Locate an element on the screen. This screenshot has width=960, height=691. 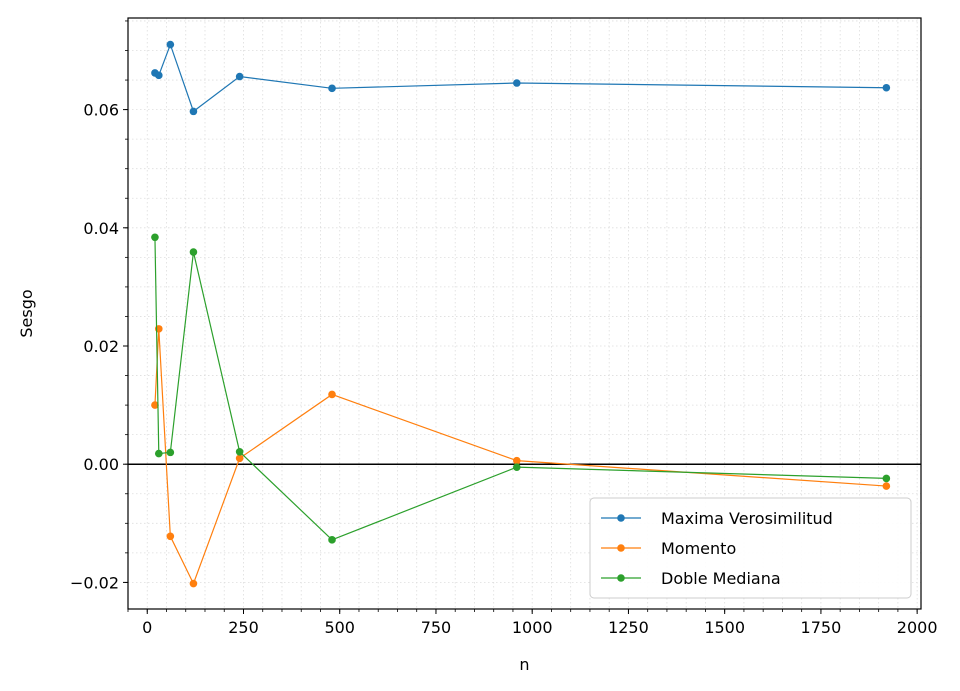
x-tick-label: 1000 is located at coordinates (532, 627).